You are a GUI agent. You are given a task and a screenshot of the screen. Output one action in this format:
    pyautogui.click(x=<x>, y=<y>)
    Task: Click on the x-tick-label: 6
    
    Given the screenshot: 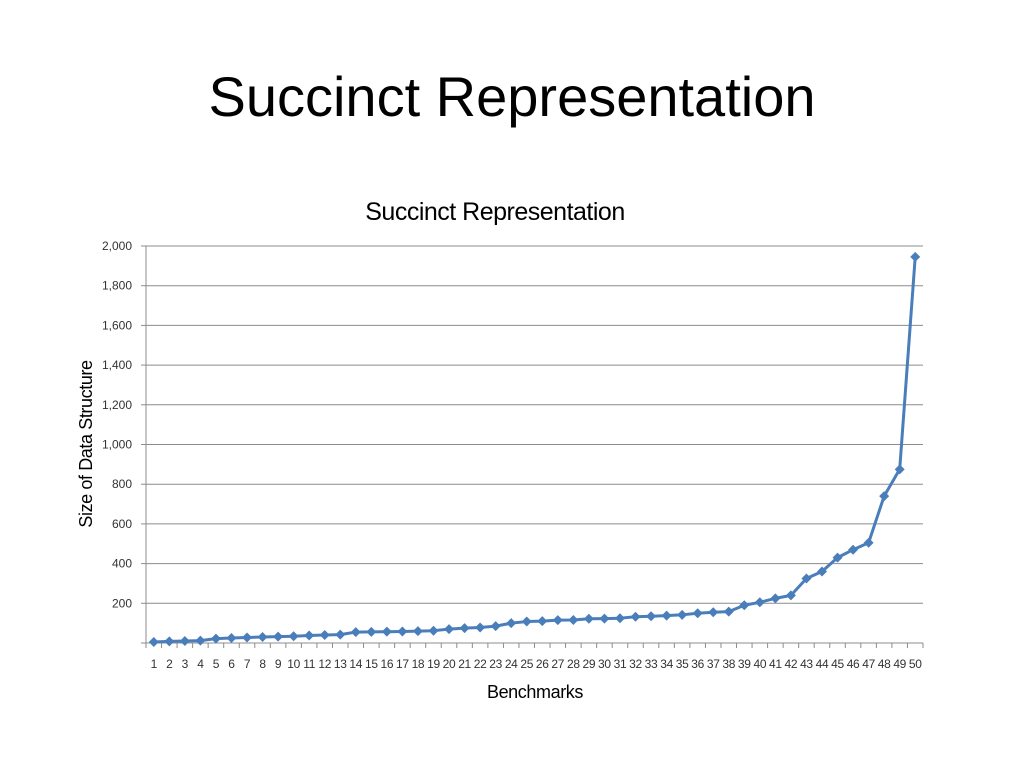 What is the action you would take?
    pyautogui.click(x=231, y=664)
    